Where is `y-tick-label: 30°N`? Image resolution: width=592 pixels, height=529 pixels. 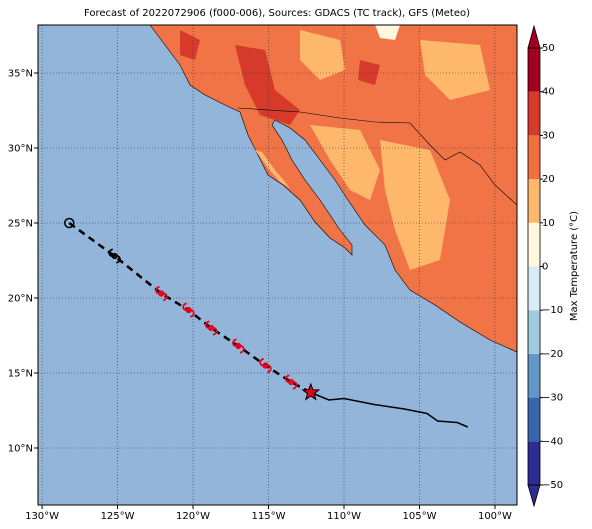 y-tick-label: 30°N is located at coordinates (20, 149).